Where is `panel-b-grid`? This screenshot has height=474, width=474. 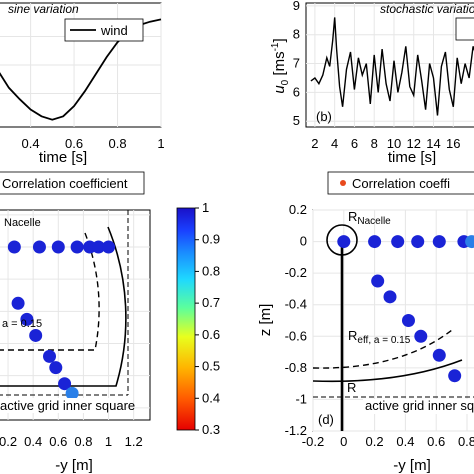
panel-b-grid is located at coordinates (390, 65).